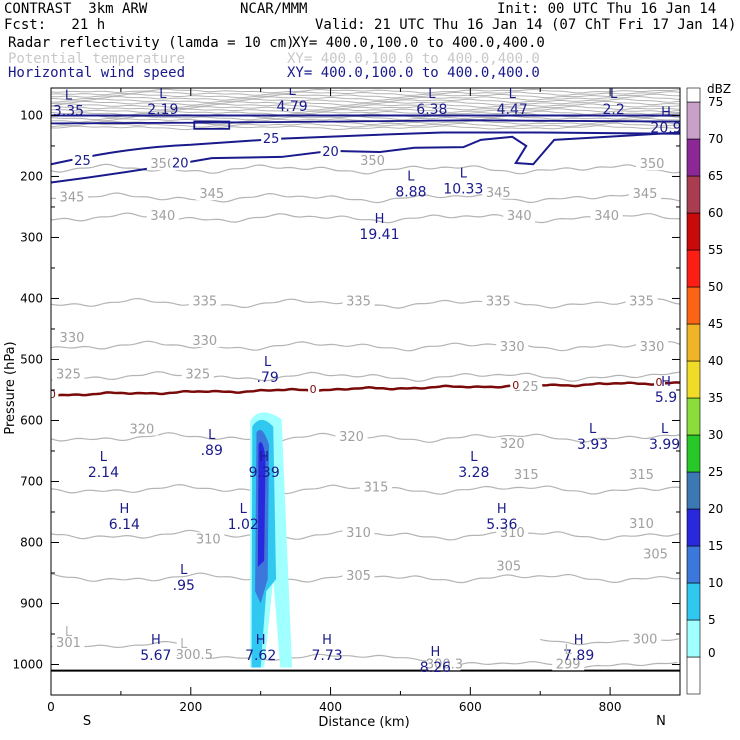 The image size is (740, 740). Describe the element at coordinates (715, 398) in the screenshot. I see `colorbar-tick-label: 35` at that location.